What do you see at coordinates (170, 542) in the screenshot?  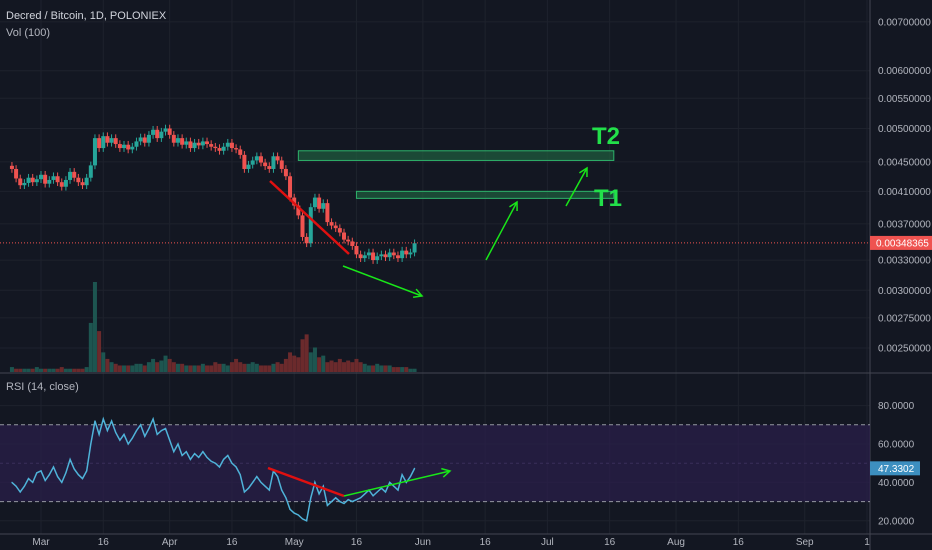 I see `time-axis-tick-label: Apr` at bounding box center [170, 542].